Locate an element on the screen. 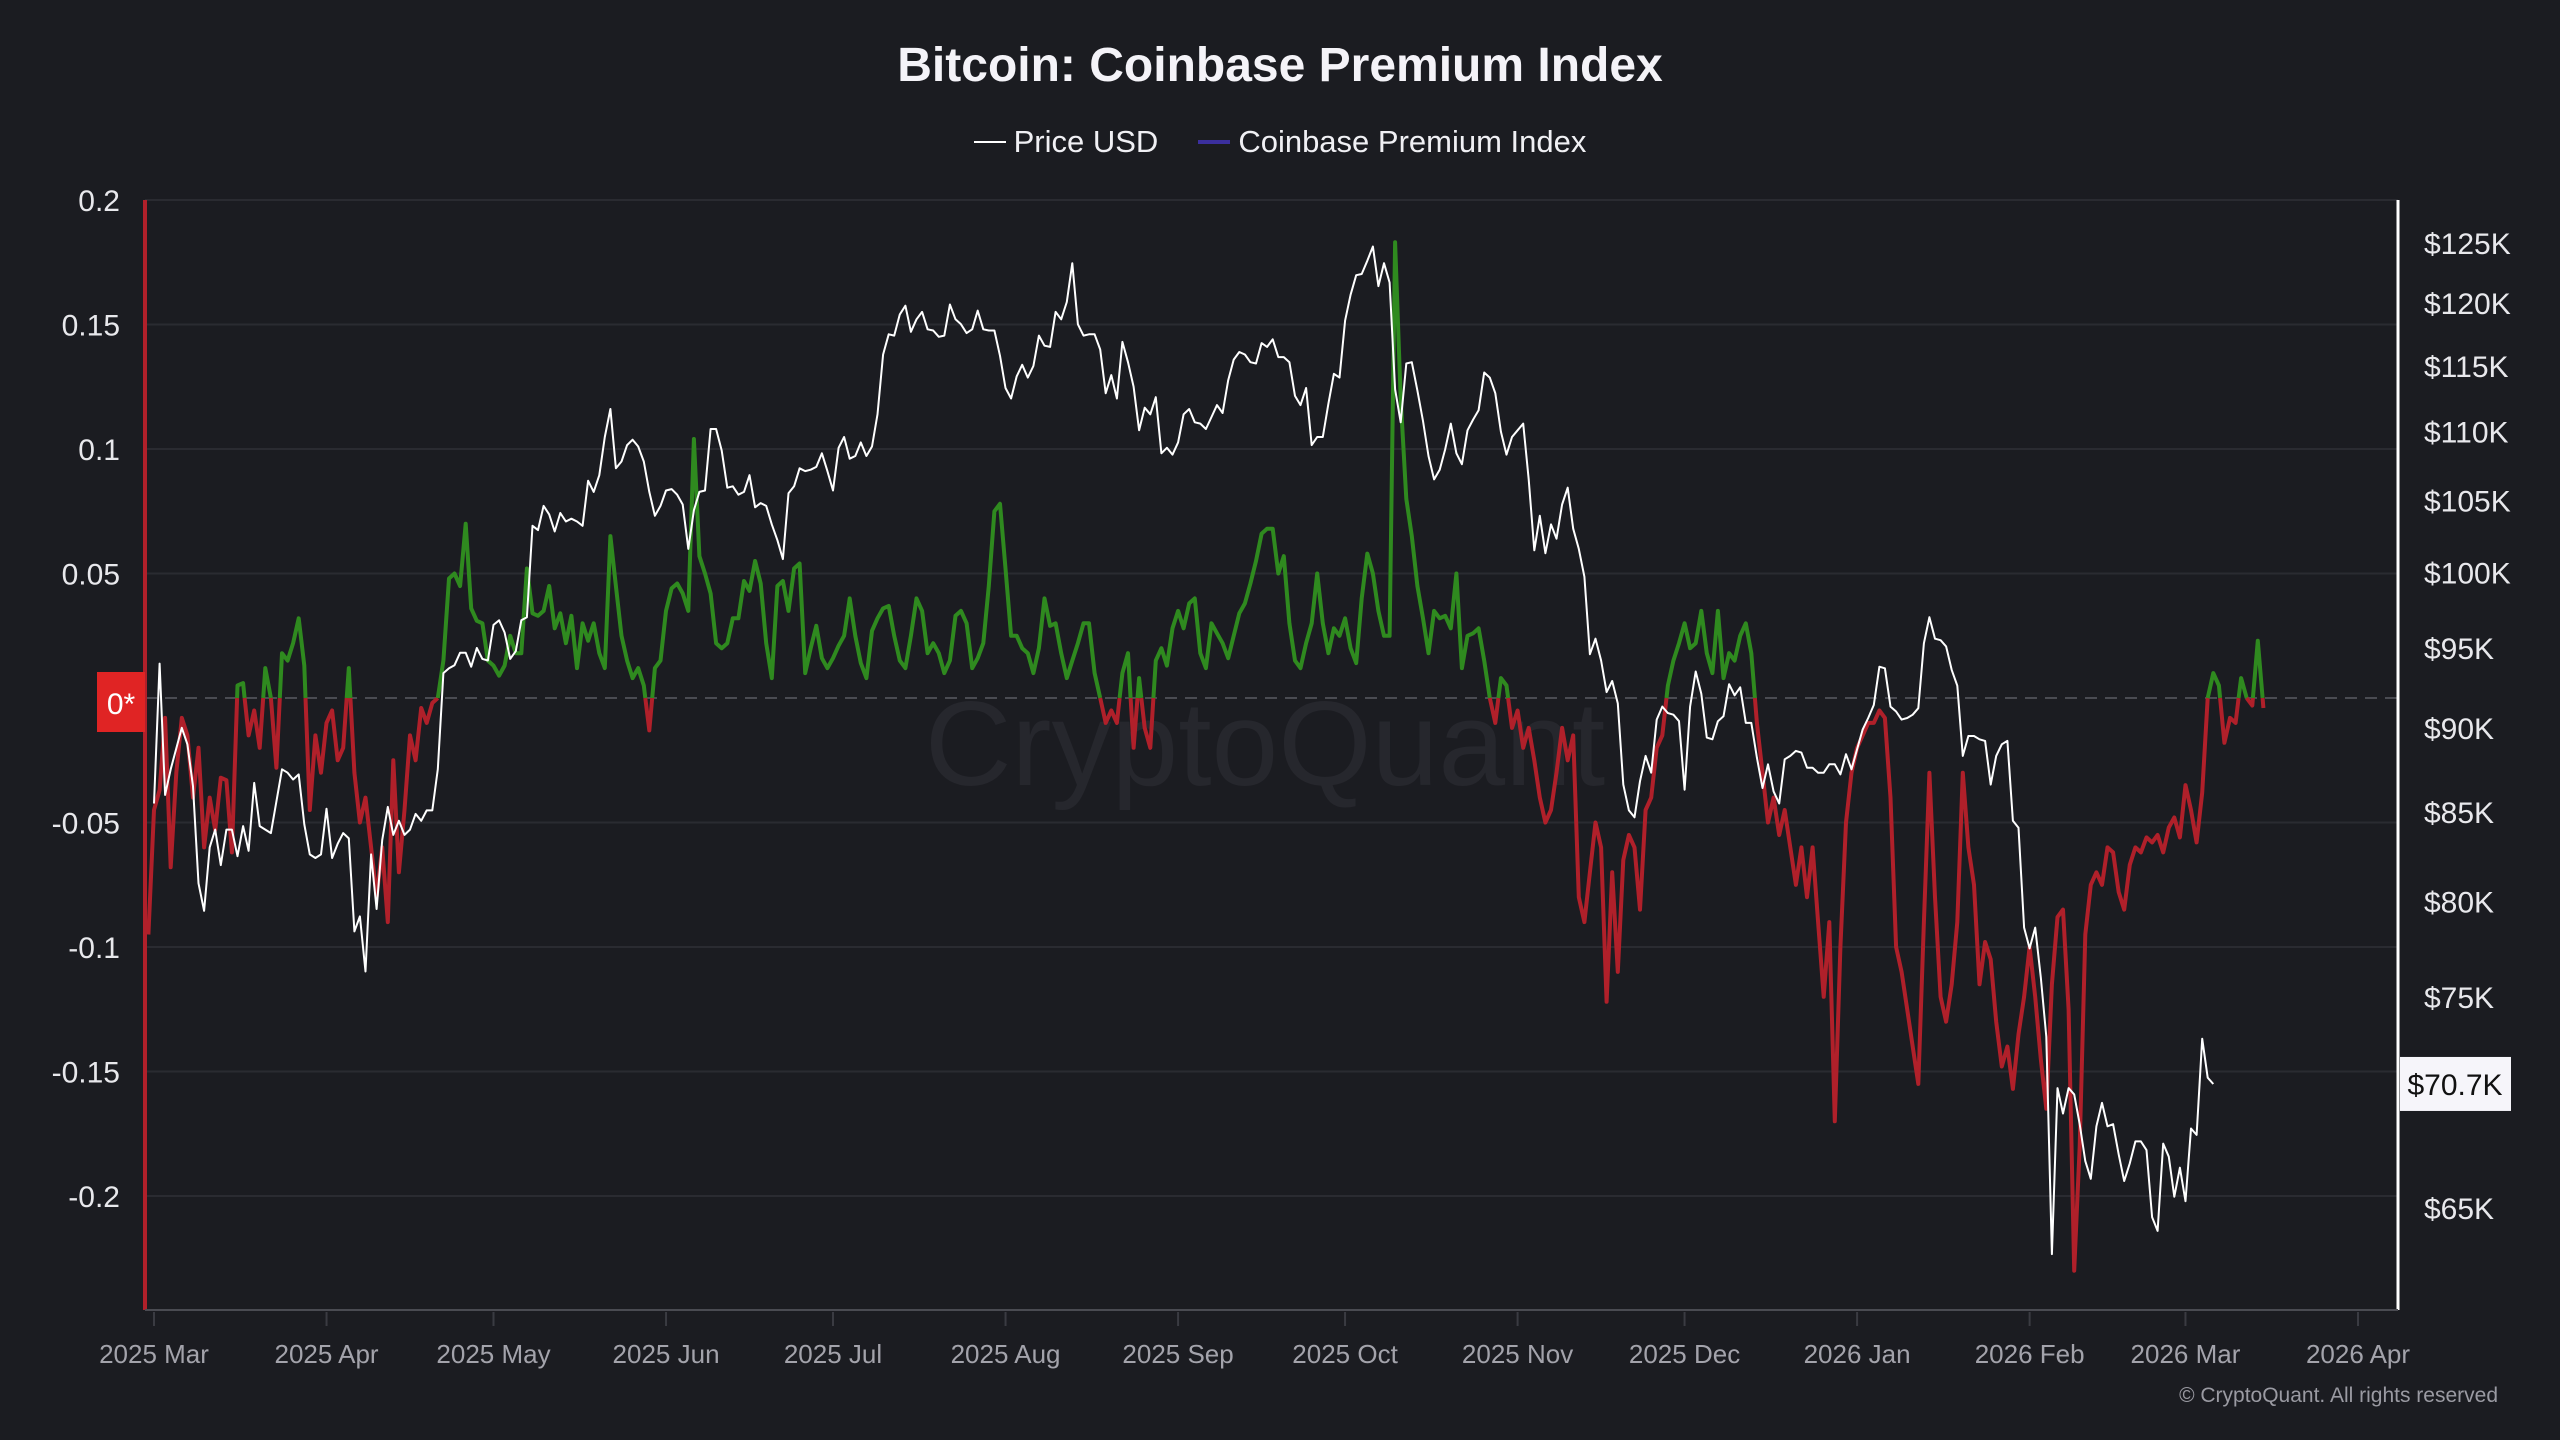 This screenshot has height=1440, width=2560. legend-swatch-price is located at coordinates (989, 142).